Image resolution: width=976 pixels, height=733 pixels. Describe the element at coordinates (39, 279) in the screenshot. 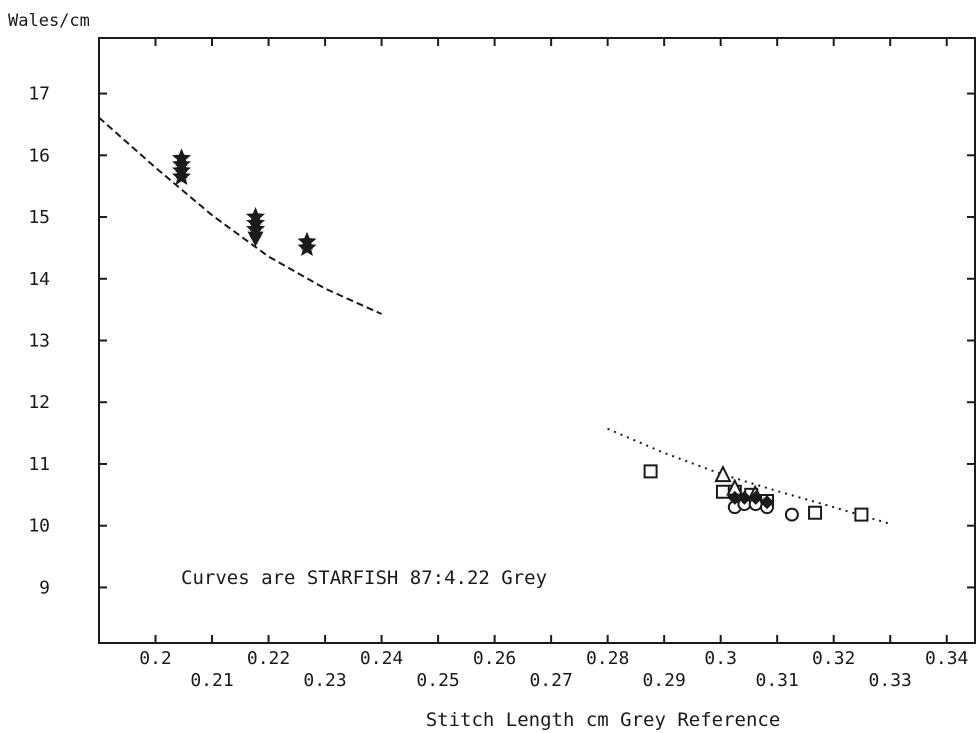

I see `y-tick-label: 14` at that location.